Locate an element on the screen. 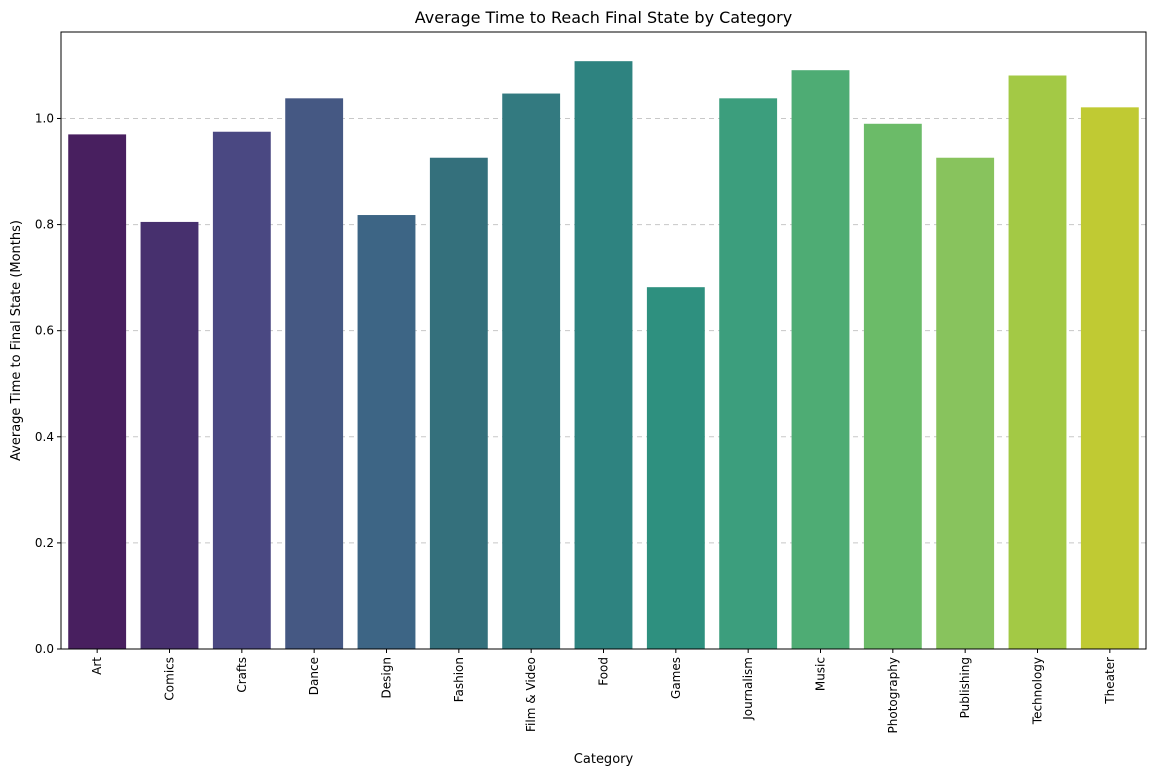 This screenshot has height=780, width=1156. bar-art is located at coordinates (97, 391).